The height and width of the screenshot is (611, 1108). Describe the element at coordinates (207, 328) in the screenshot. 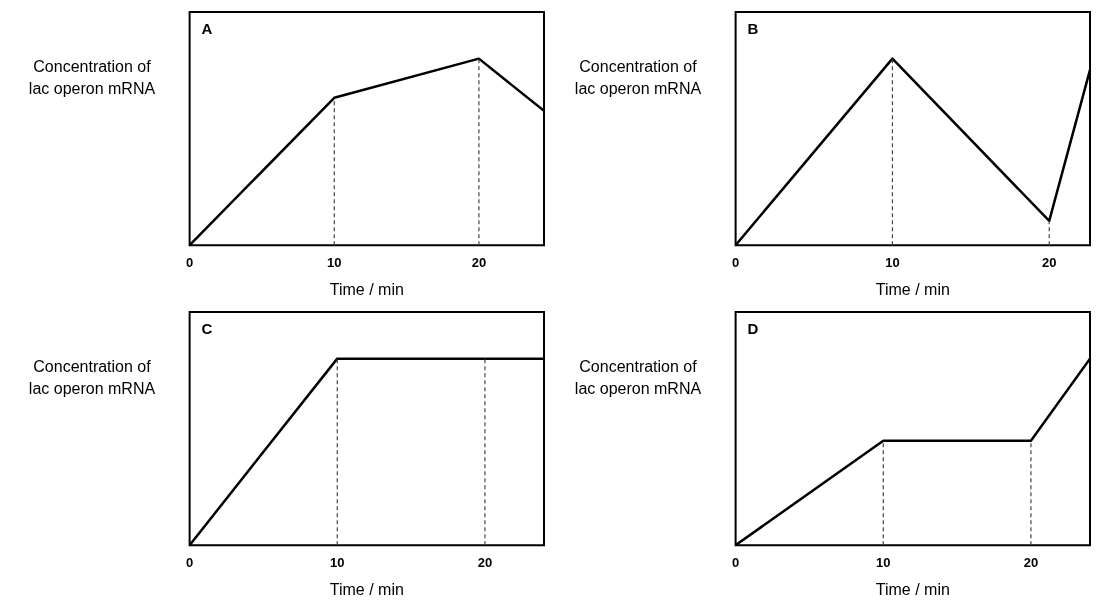

I see `text: C` at that location.